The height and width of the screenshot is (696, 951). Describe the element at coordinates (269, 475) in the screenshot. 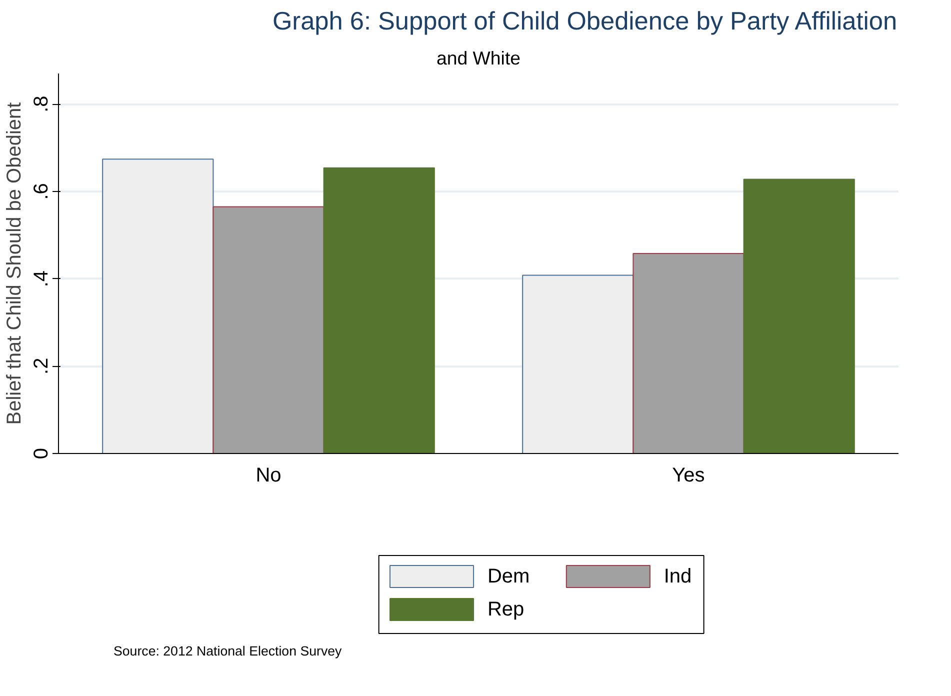

I see `x-tick-label: No` at that location.